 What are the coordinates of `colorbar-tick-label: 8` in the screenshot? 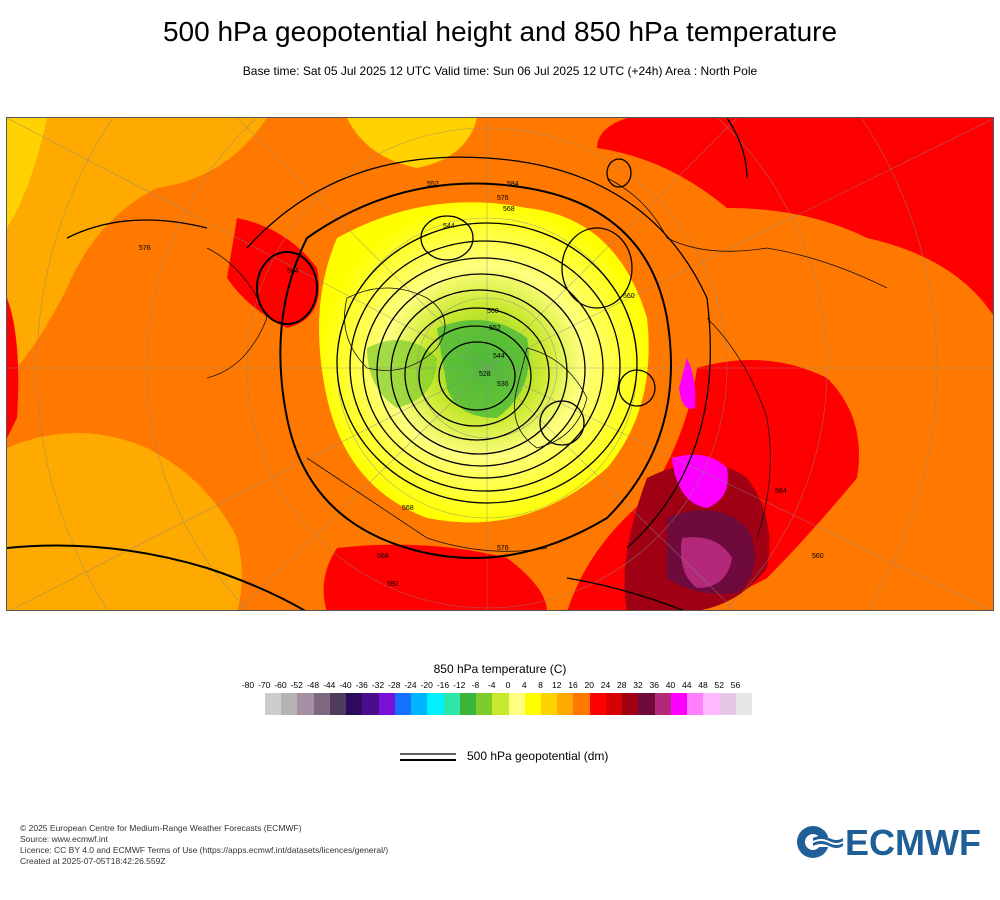 It's located at (540, 685).